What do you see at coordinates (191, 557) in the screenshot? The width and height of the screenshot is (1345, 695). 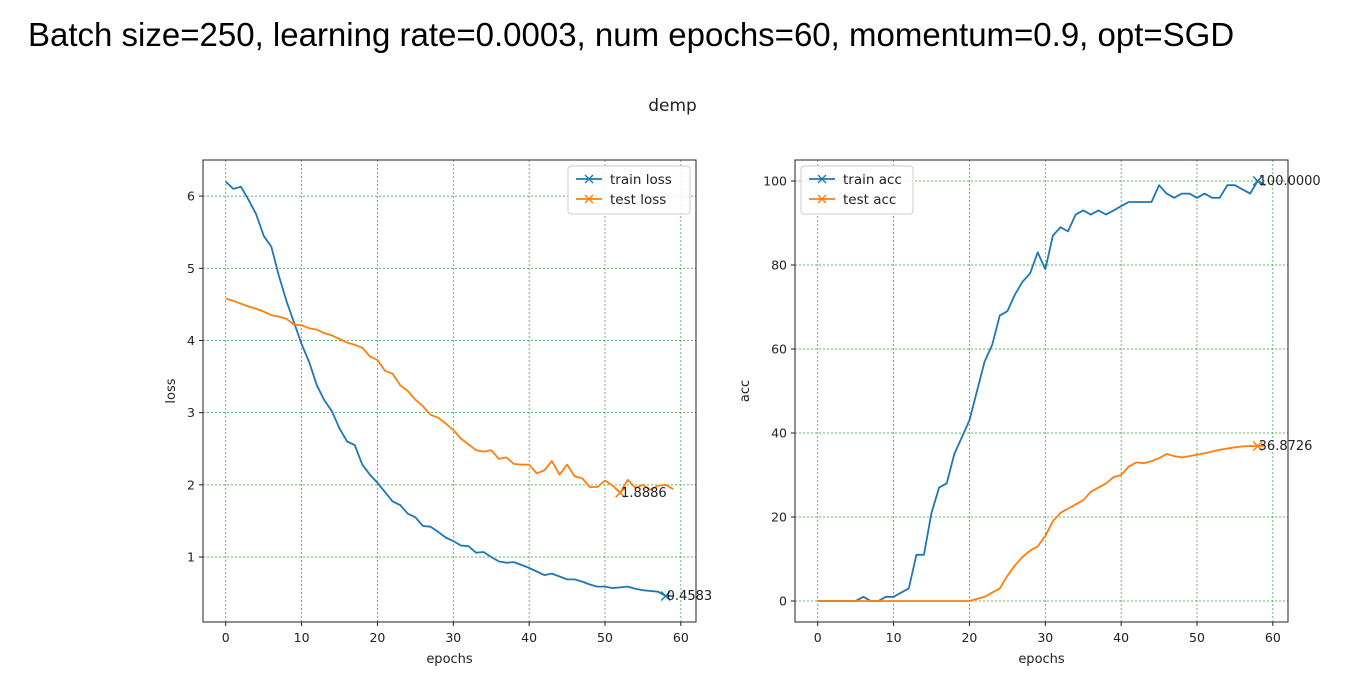 I see `y-tick-label: 1` at bounding box center [191, 557].